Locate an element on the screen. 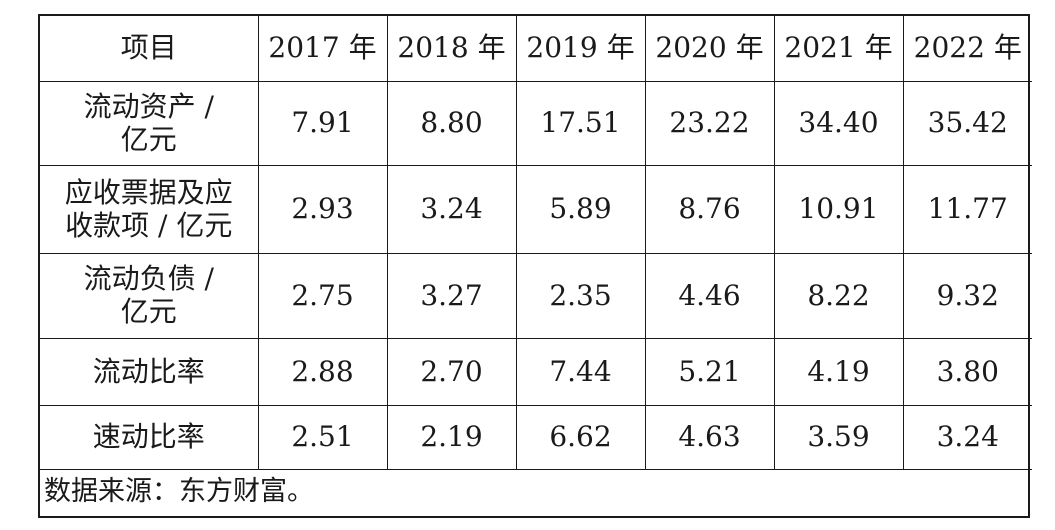 This screenshot has width=1055, height=530. table-cell: 2.70 is located at coordinates (451, 371).